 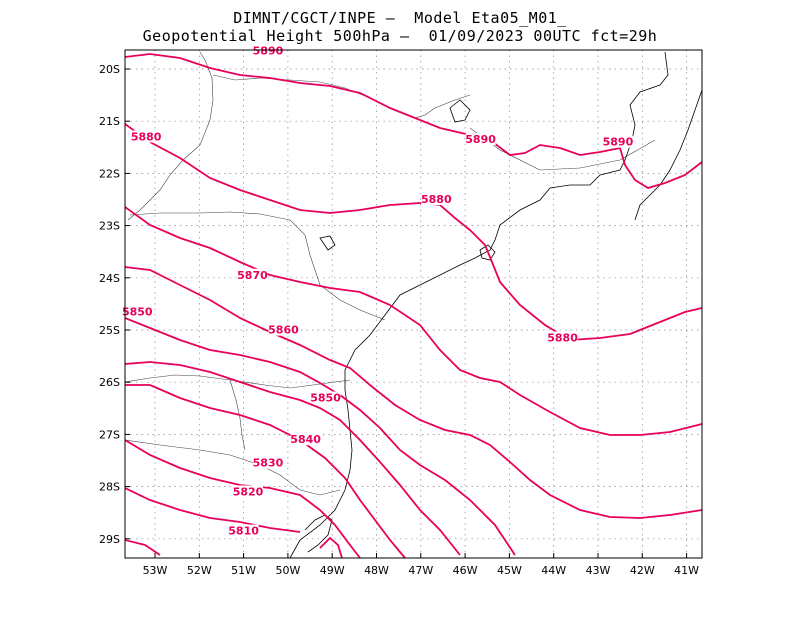 What do you see at coordinates (170, 136) in the screenshot?
I see `border-ms-sp` at bounding box center [170, 136].